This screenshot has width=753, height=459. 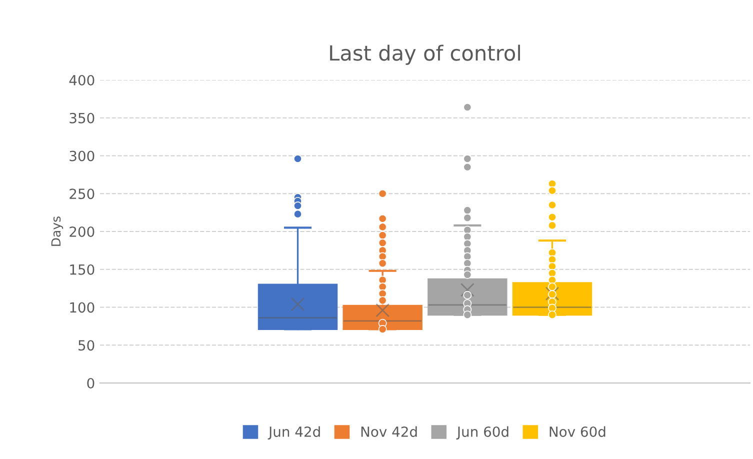 What do you see at coordinates (482, 433) in the screenshot?
I see `legend-label: Jun 60d` at bounding box center [482, 433].